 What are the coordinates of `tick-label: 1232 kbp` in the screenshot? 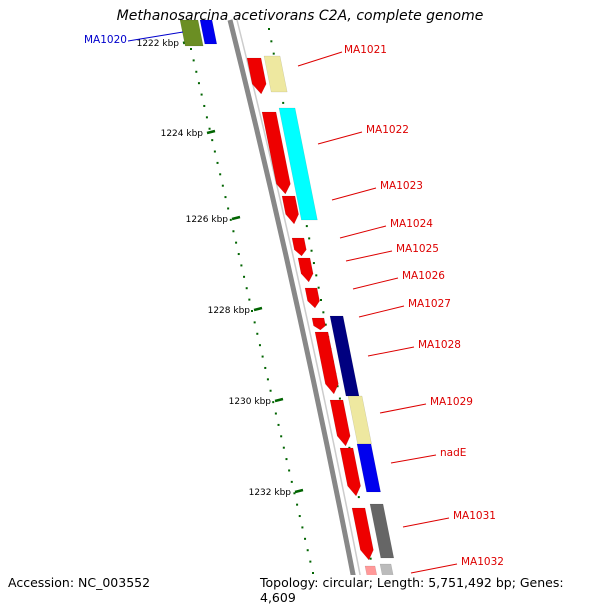 It's located at (270, 493).